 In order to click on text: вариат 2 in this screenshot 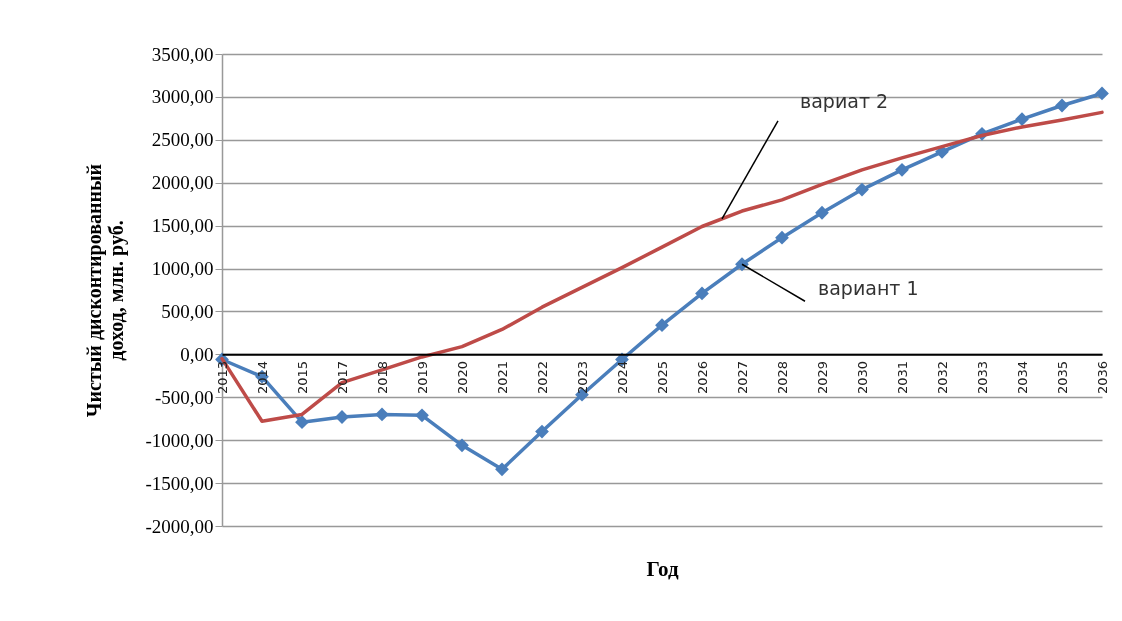, I will do `click(844, 100)`.